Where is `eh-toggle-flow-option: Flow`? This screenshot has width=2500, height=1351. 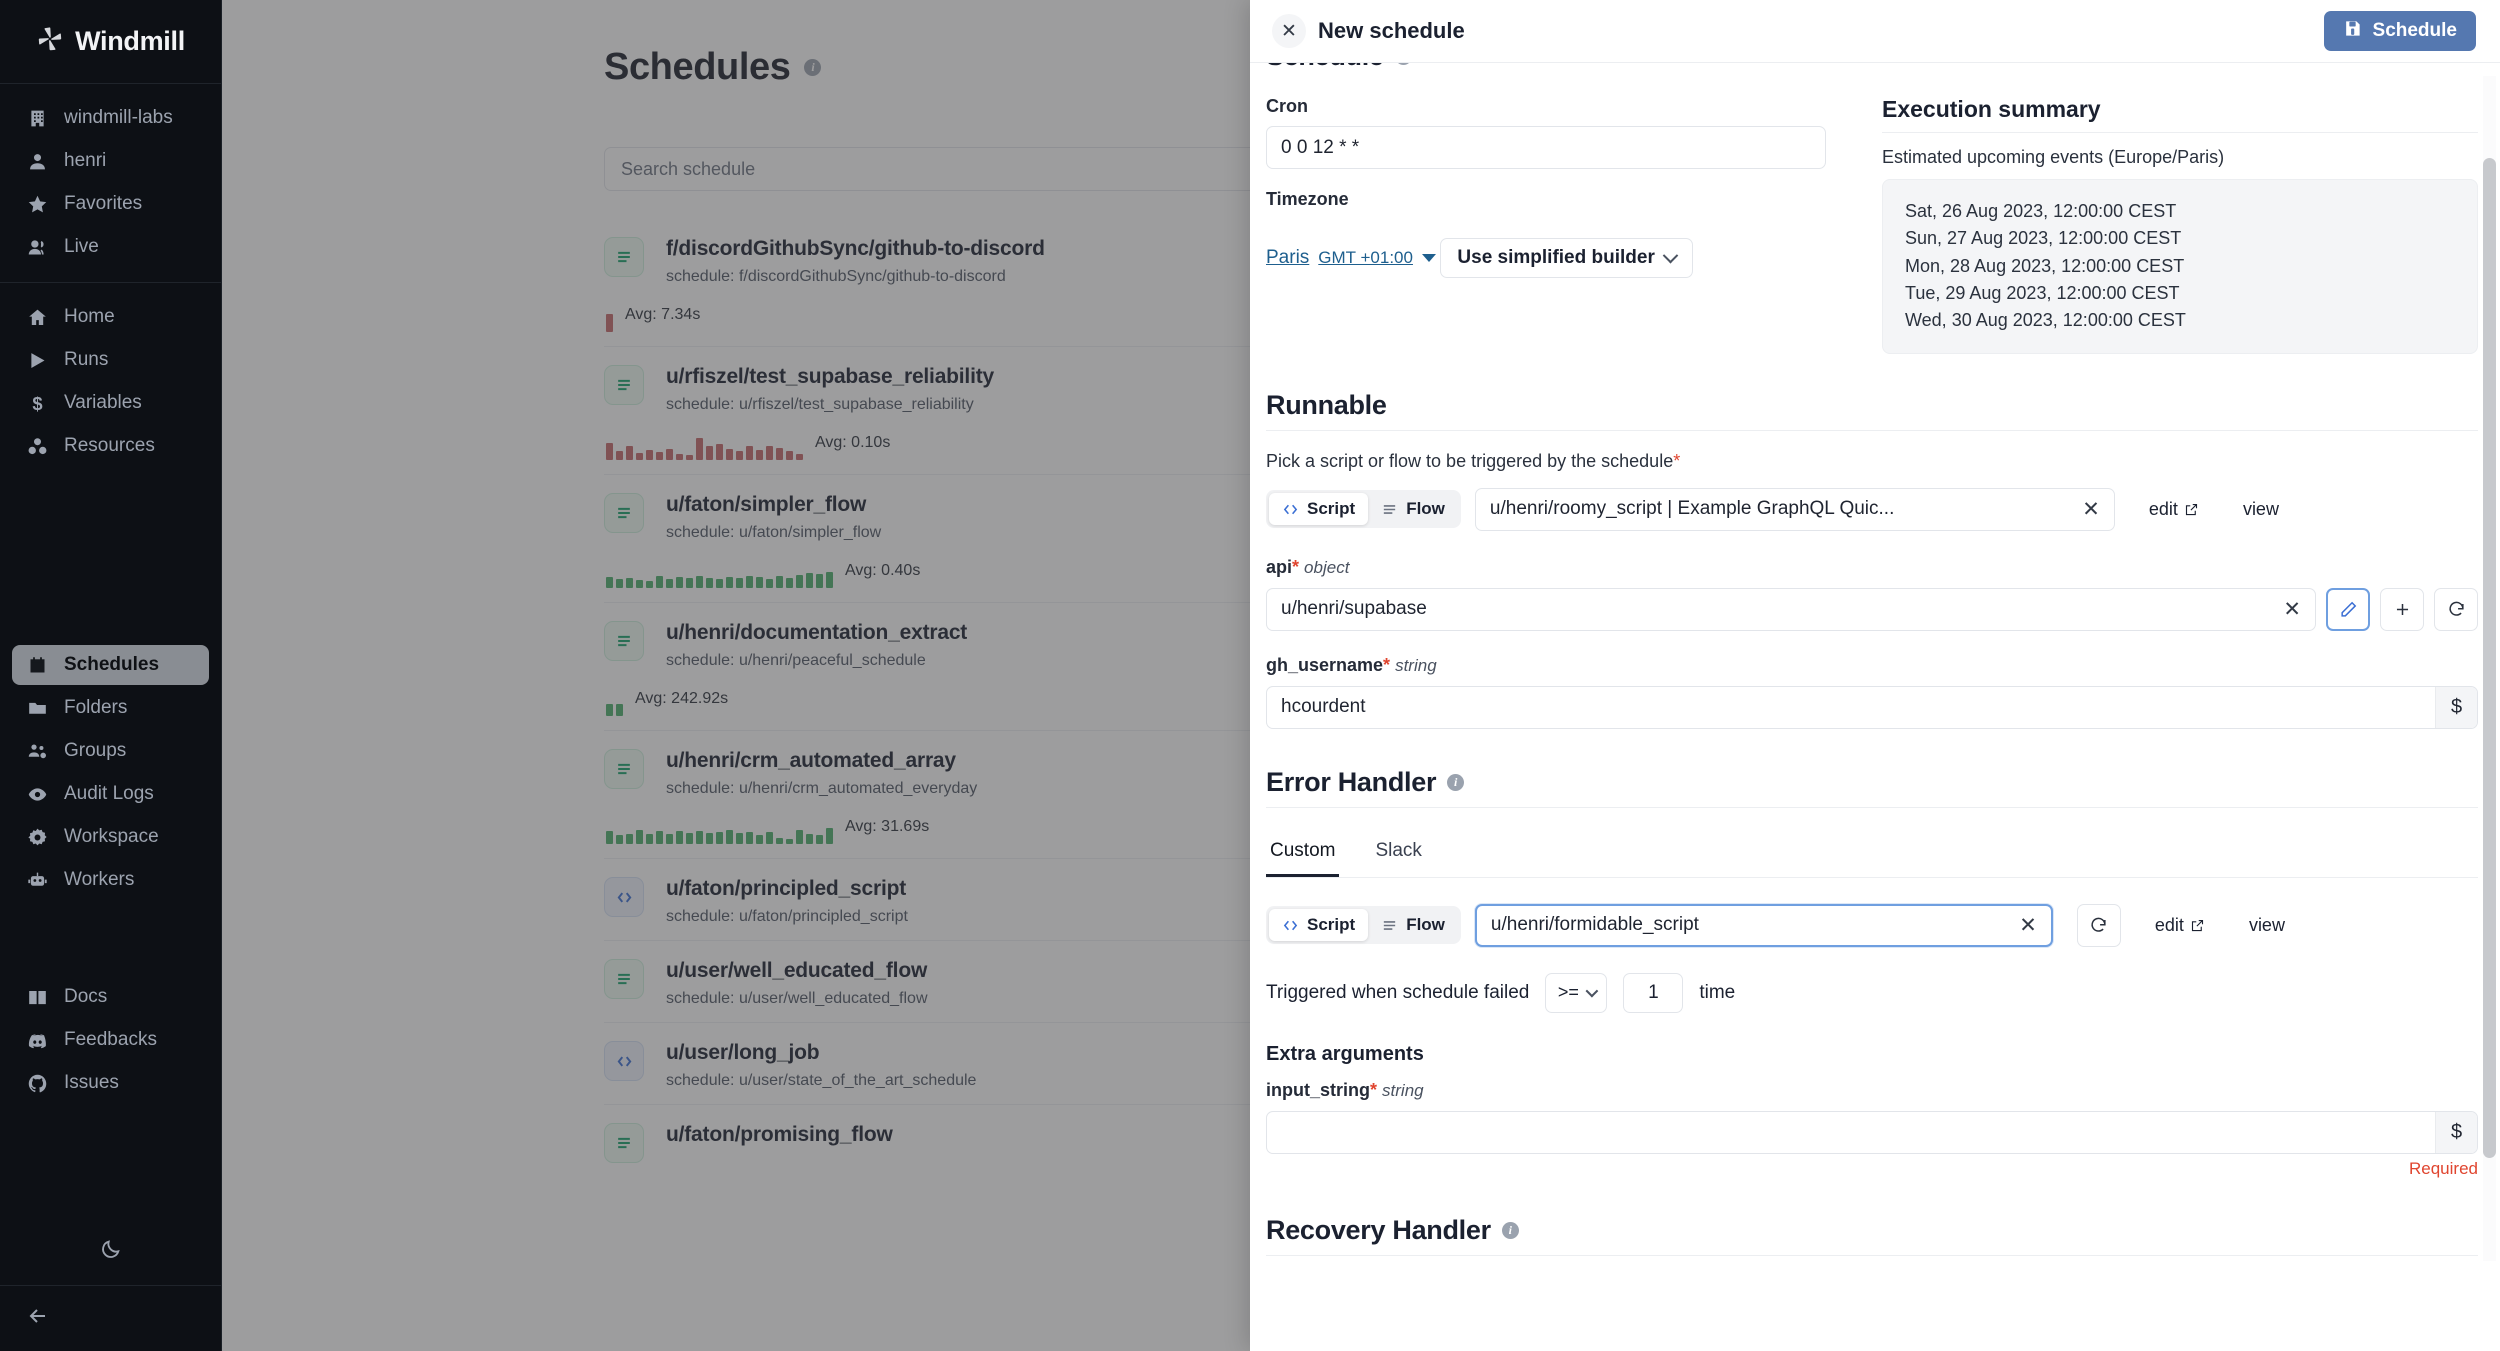 eh-toggle-flow-option: Flow is located at coordinates (1413, 925).